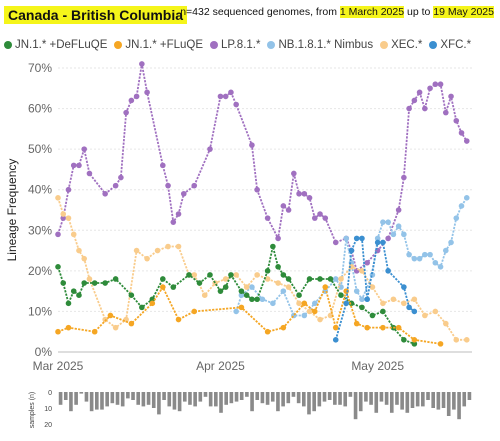  Describe the element at coordinates (55, 45) in the screenshot. I see `legend-item-jn1-defluqe: JN.1.* +DeFLuQE` at that location.